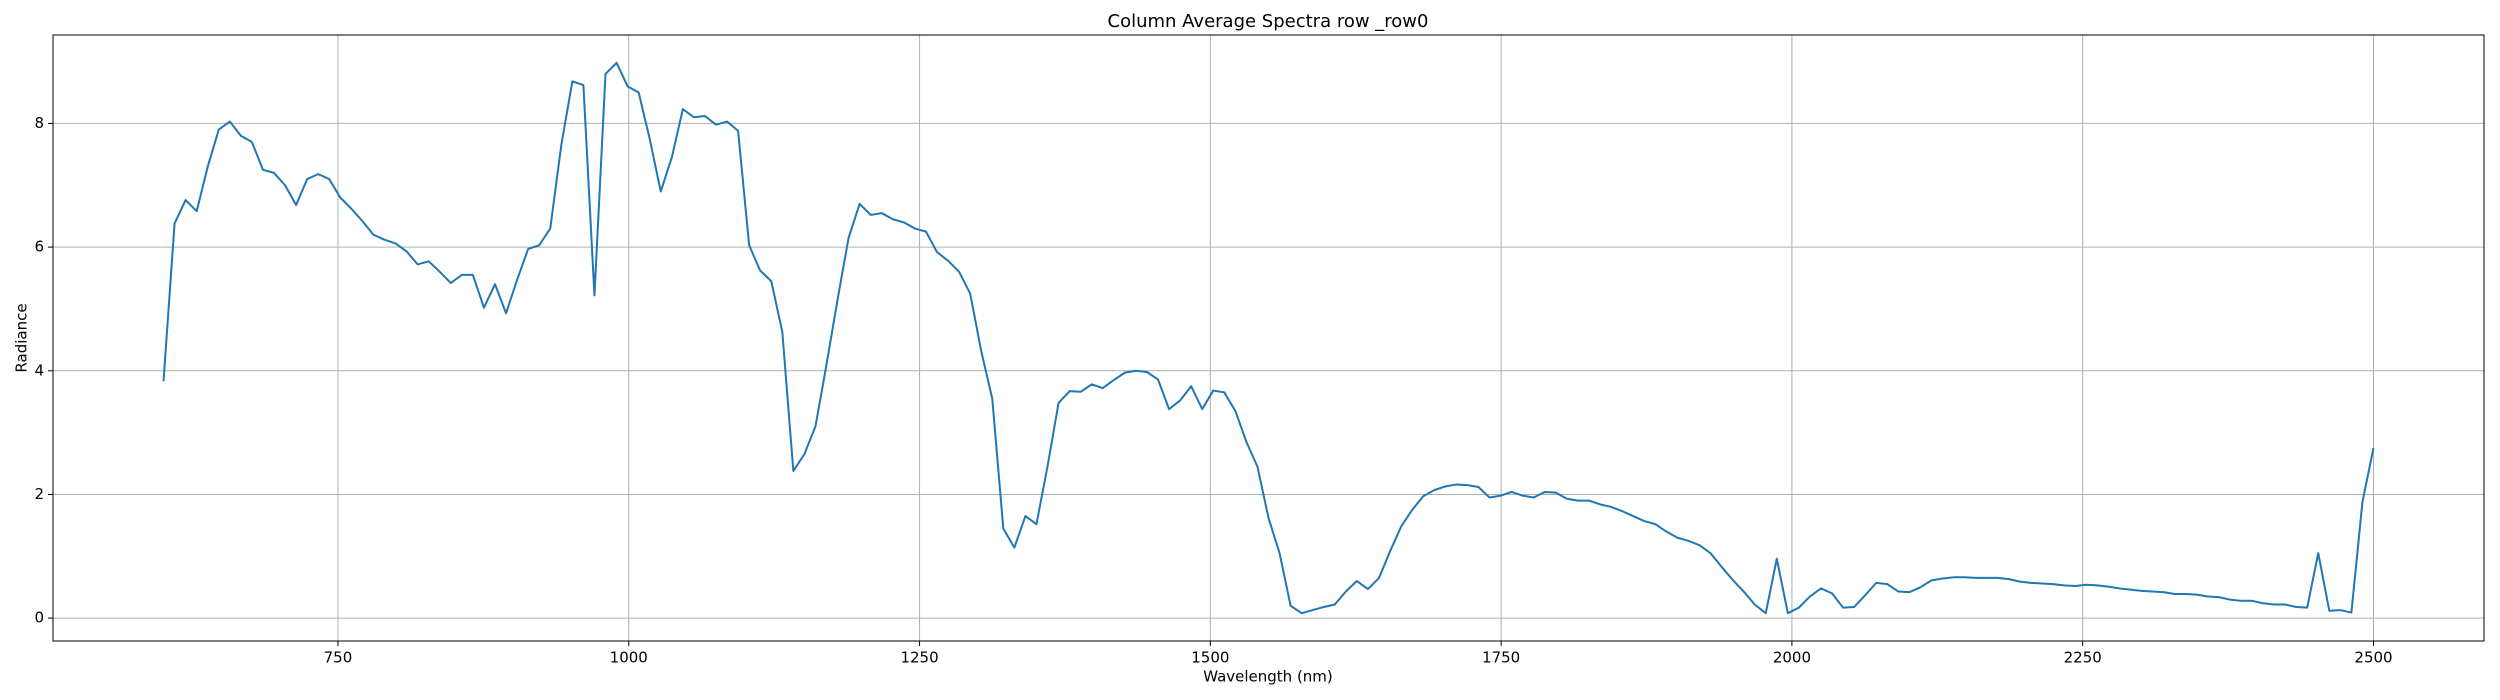 This screenshot has width=2500, height=700. What do you see at coordinates (1501, 658) in the screenshot?
I see `x-tick-label: 1750` at bounding box center [1501, 658].